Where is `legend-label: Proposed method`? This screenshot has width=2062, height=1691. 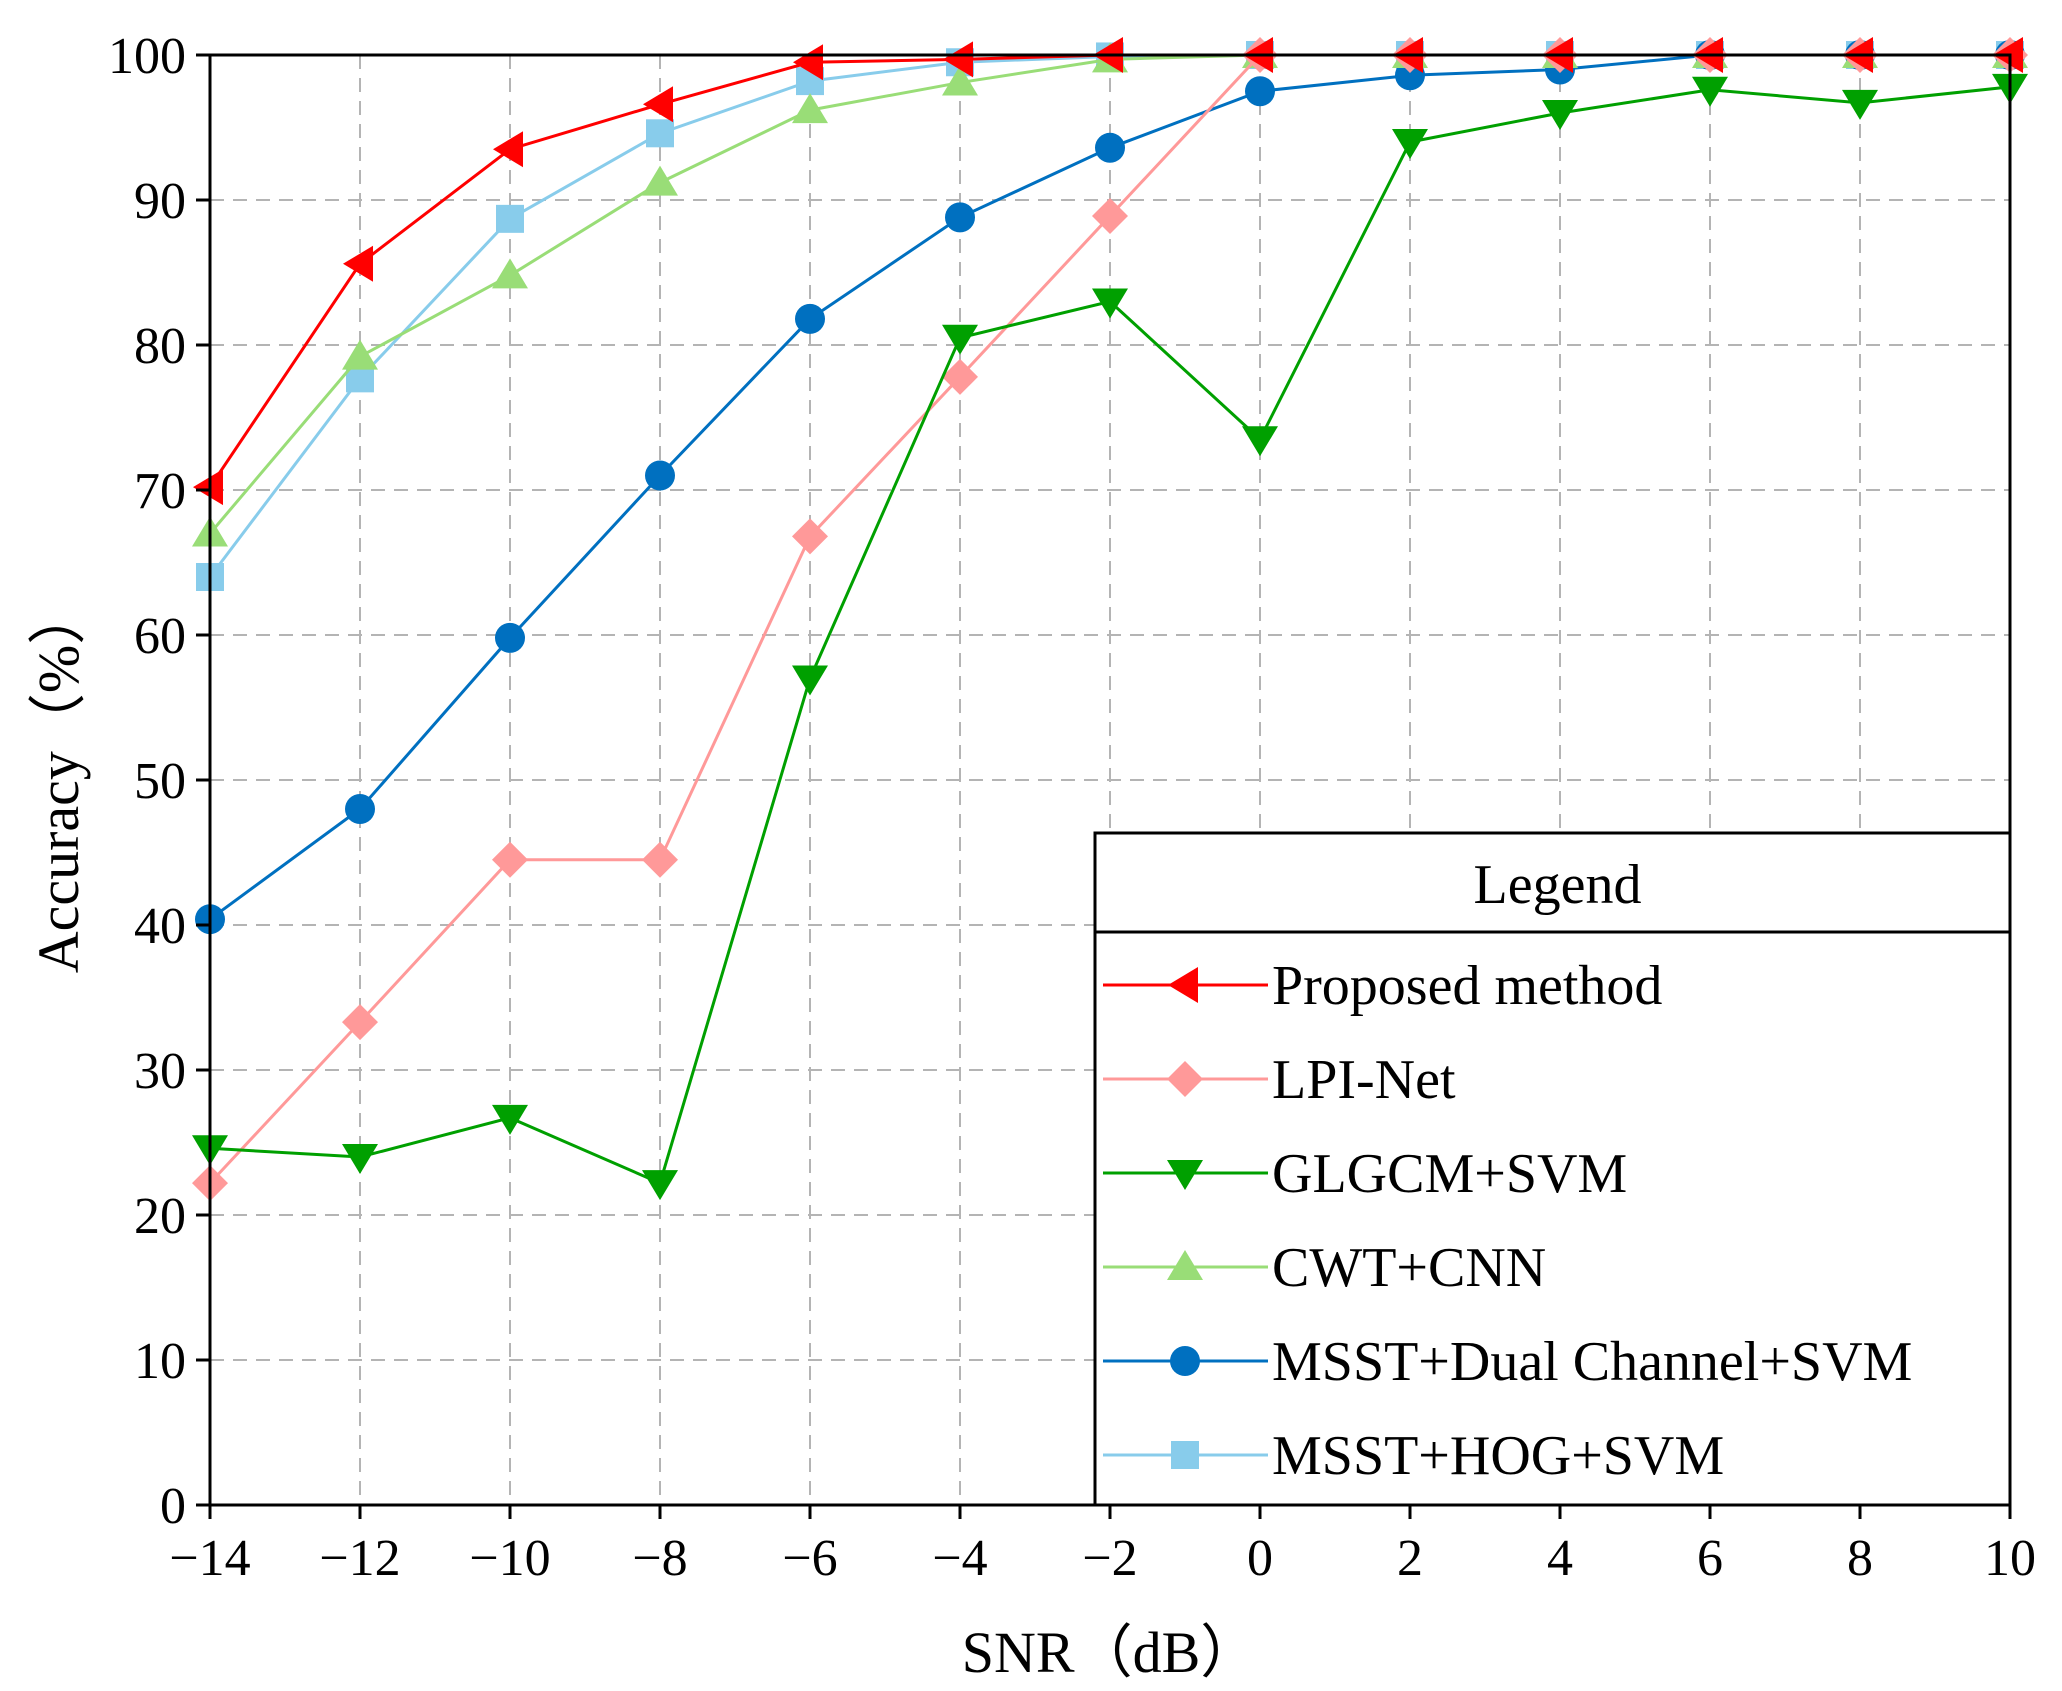
legend-label: Proposed method is located at coordinates (1467, 986).